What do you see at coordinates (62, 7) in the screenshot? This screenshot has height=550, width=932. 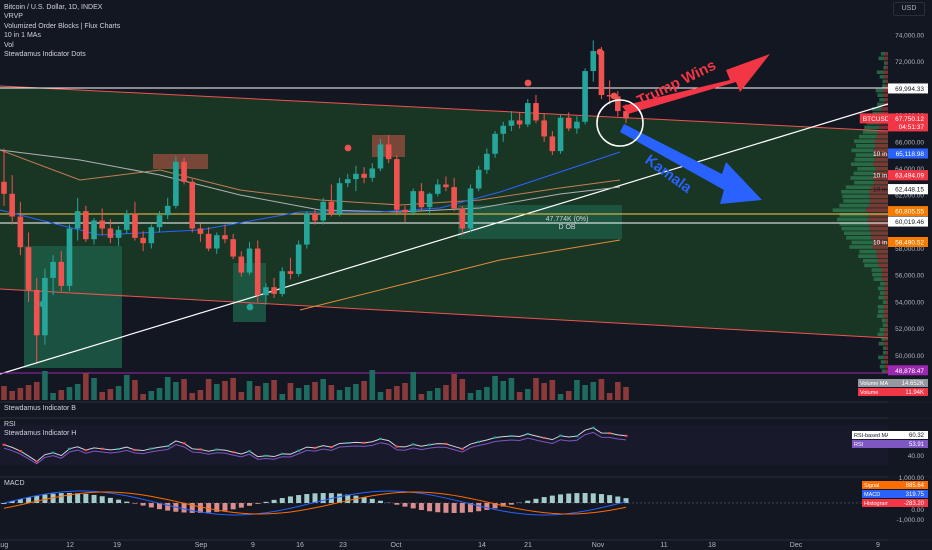 I see `legend-symbol: Bitcoin / U.S. Dollar, 1D, INDEX` at bounding box center [62, 7].